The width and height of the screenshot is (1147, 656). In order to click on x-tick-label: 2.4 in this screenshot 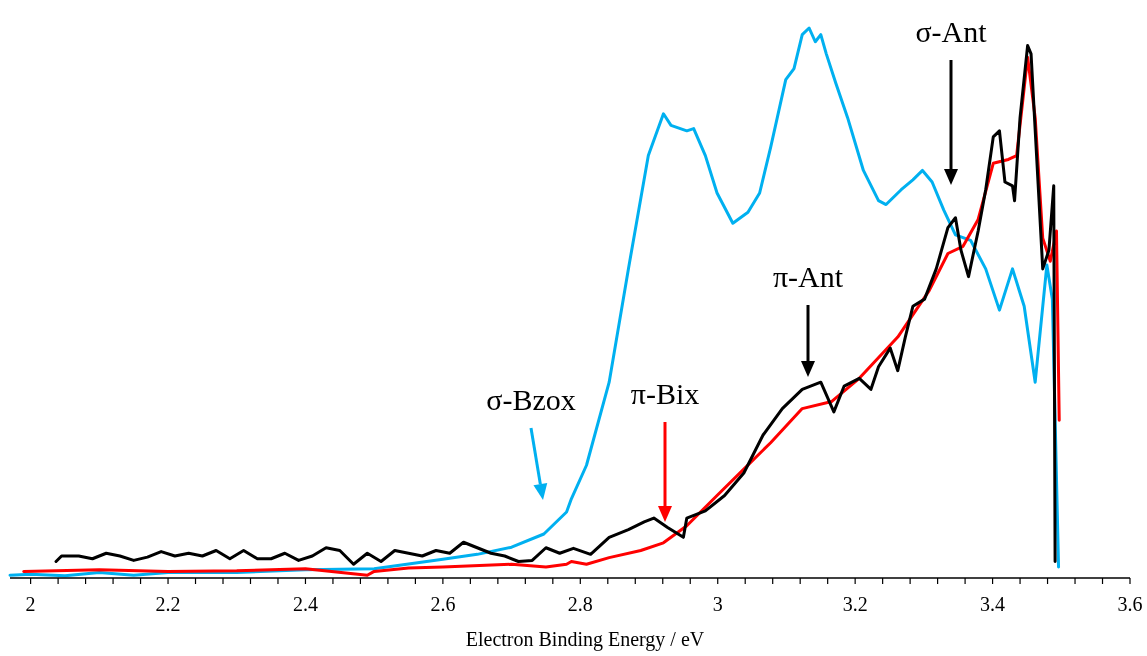, I will do `click(305, 604)`.